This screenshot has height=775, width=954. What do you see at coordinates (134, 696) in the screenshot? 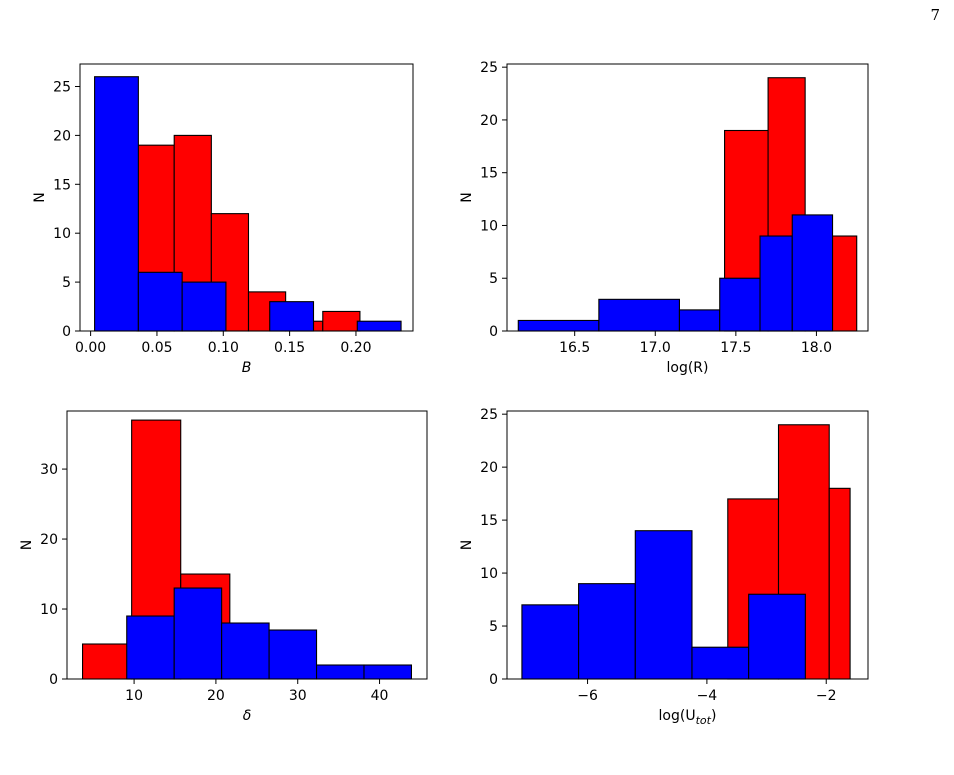
I see `x-tick-label: 10` at bounding box center [134, 696].